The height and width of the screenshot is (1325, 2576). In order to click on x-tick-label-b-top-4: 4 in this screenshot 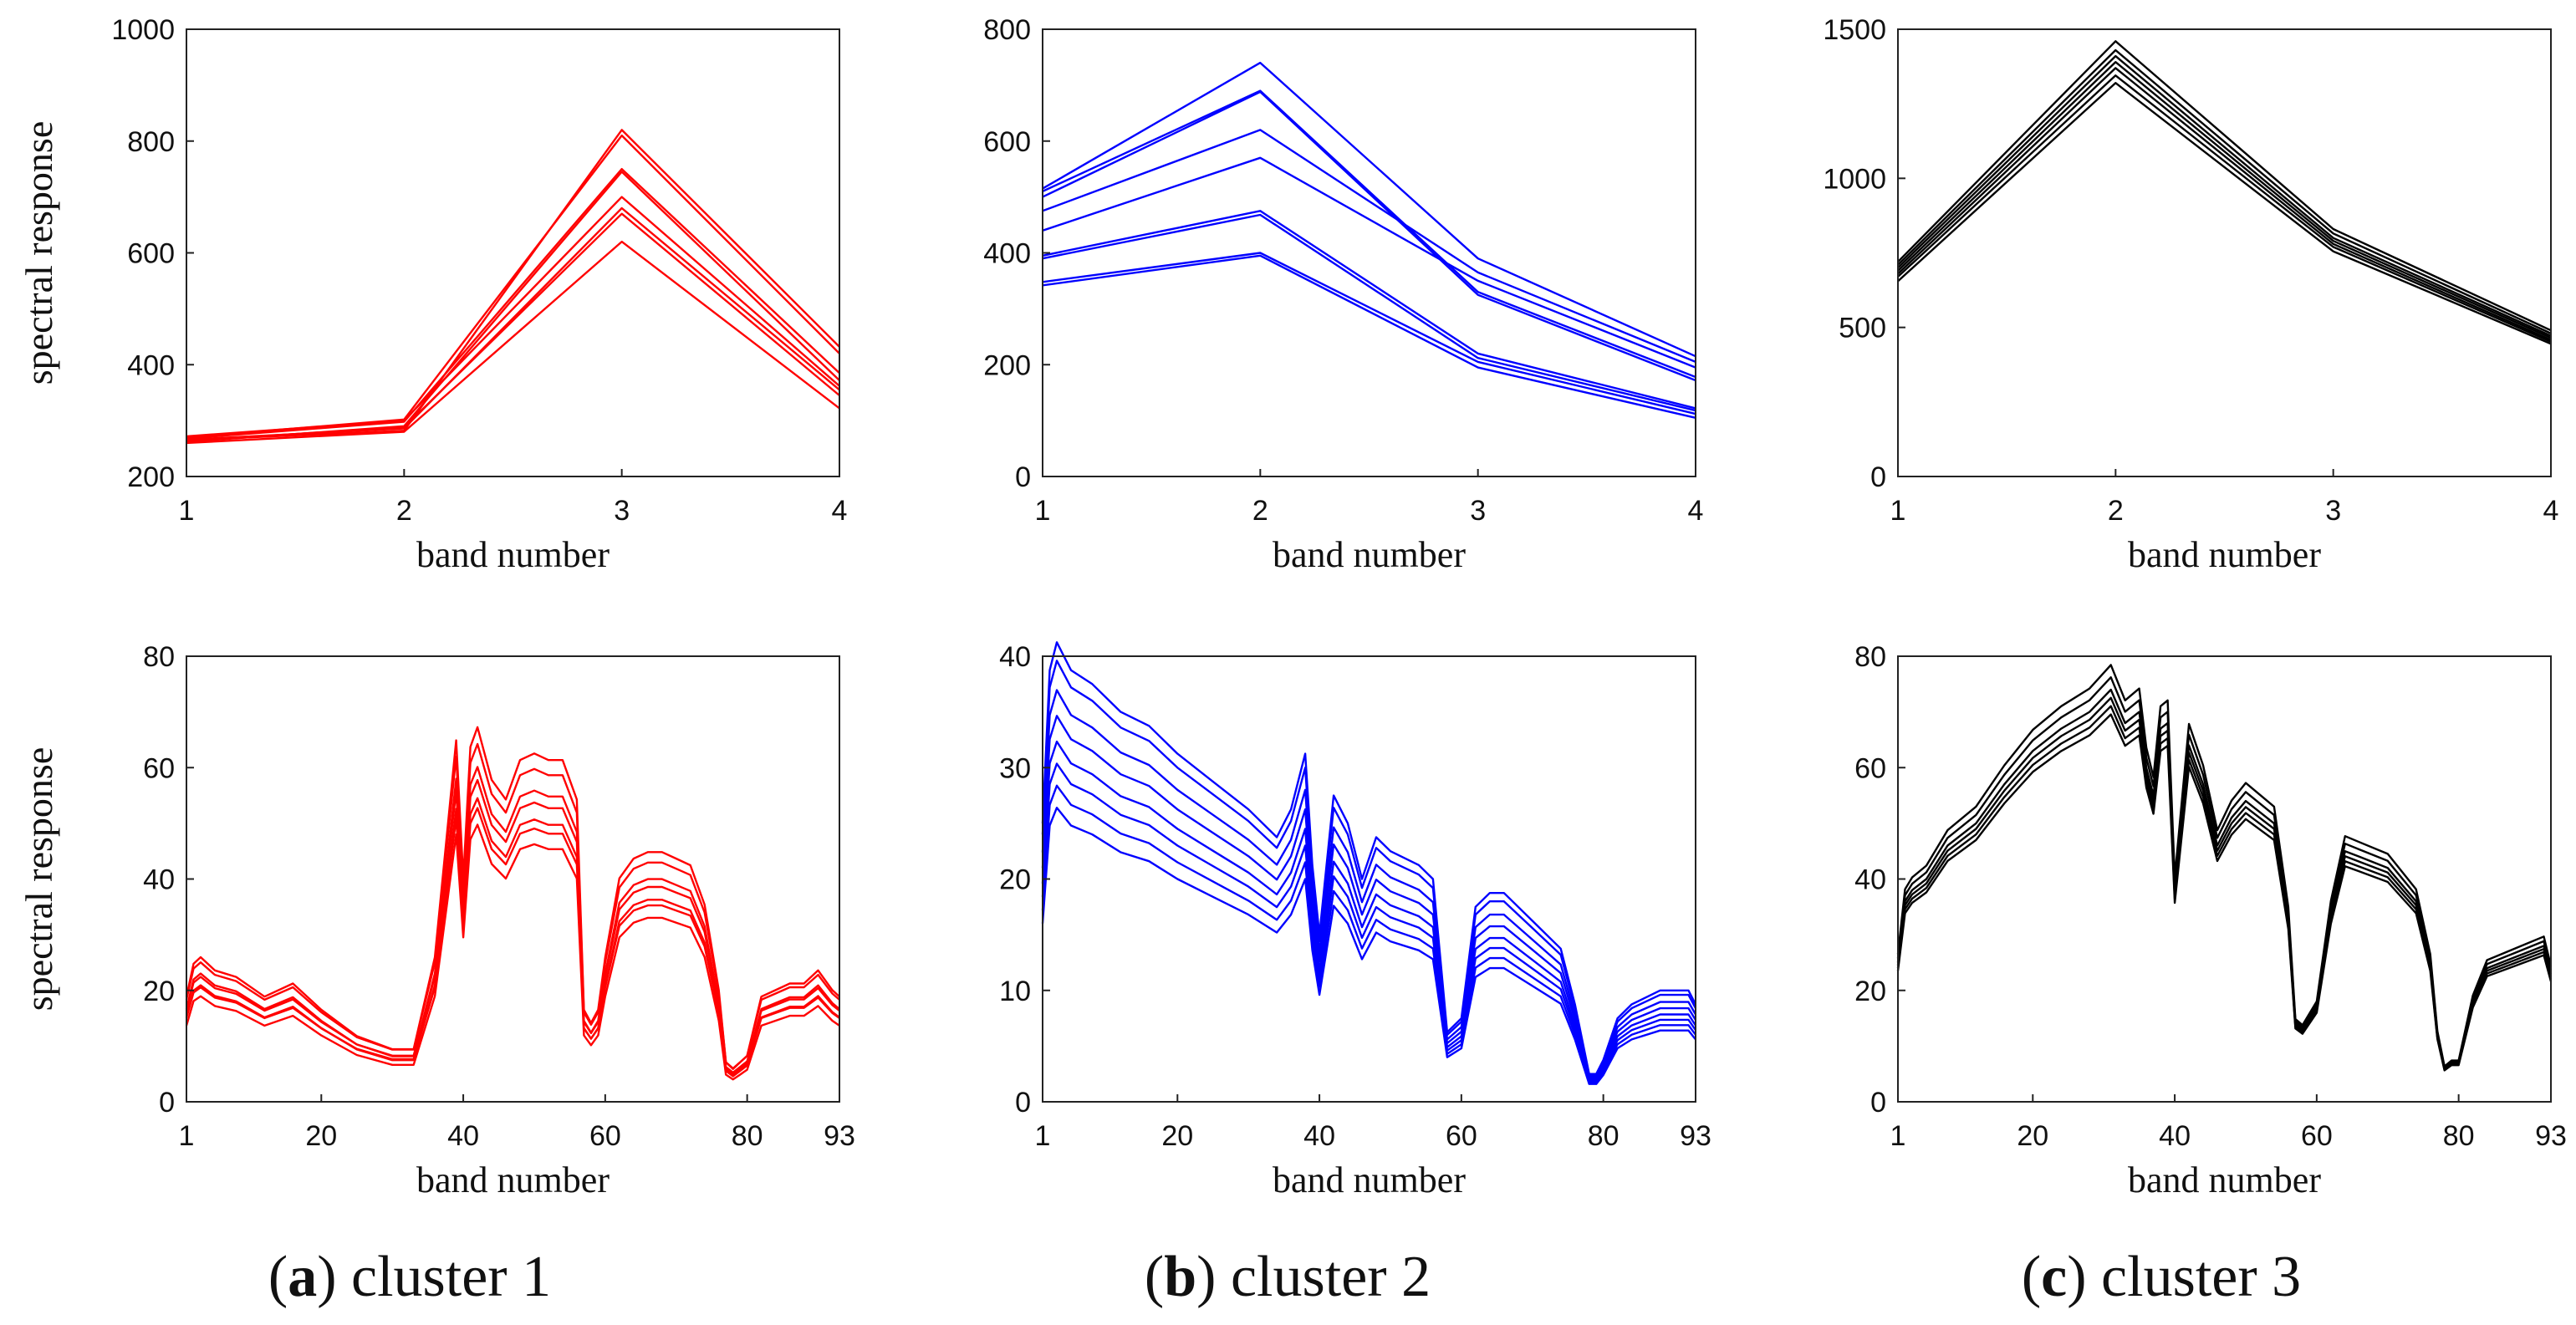, I will do `click(1696, 511)`.